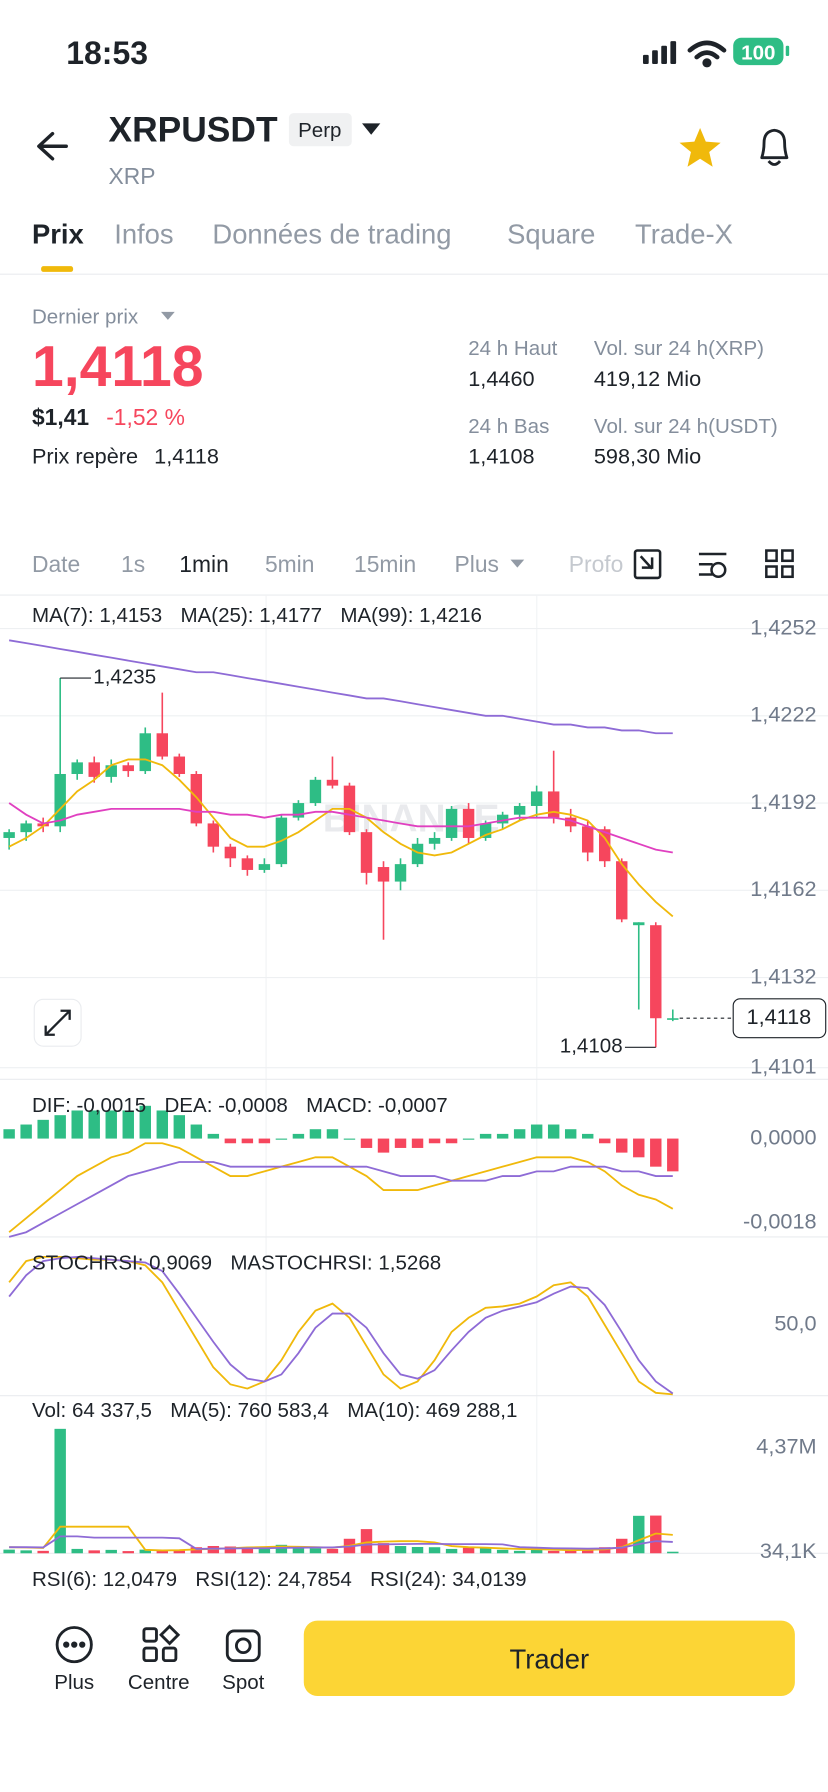  Describe the element at coordinates (783, 714) in the screenshot. I see `y-tick-label: 1,4222` at that location.